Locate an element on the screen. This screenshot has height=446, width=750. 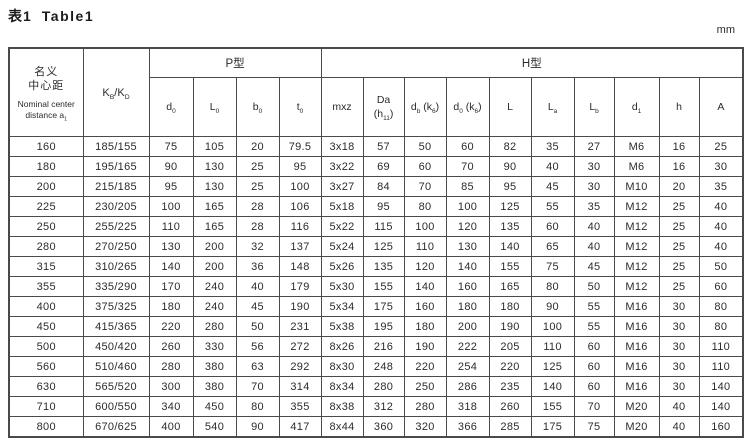
table-cell: 205 is located at coordinates (510, 346).